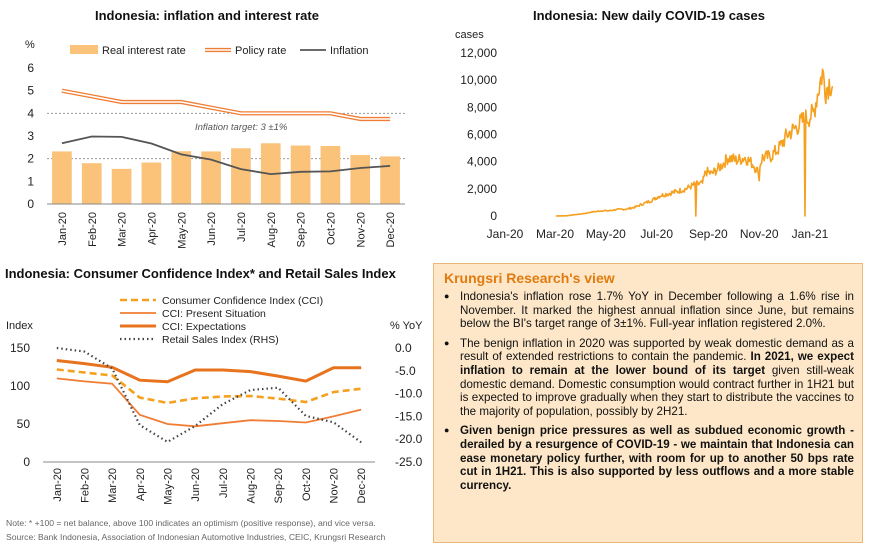  What do you see at coordinates (144, 51) in the screenshot?
I see `legend-label-real-interest: Real interest rate` at bounding box center [144, 51].